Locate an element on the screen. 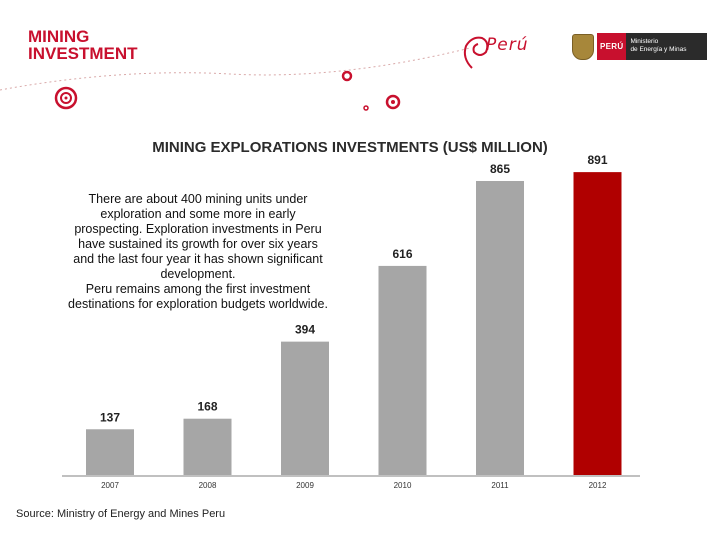  data-label-2010: 616 is located at coordinates (402, 254).